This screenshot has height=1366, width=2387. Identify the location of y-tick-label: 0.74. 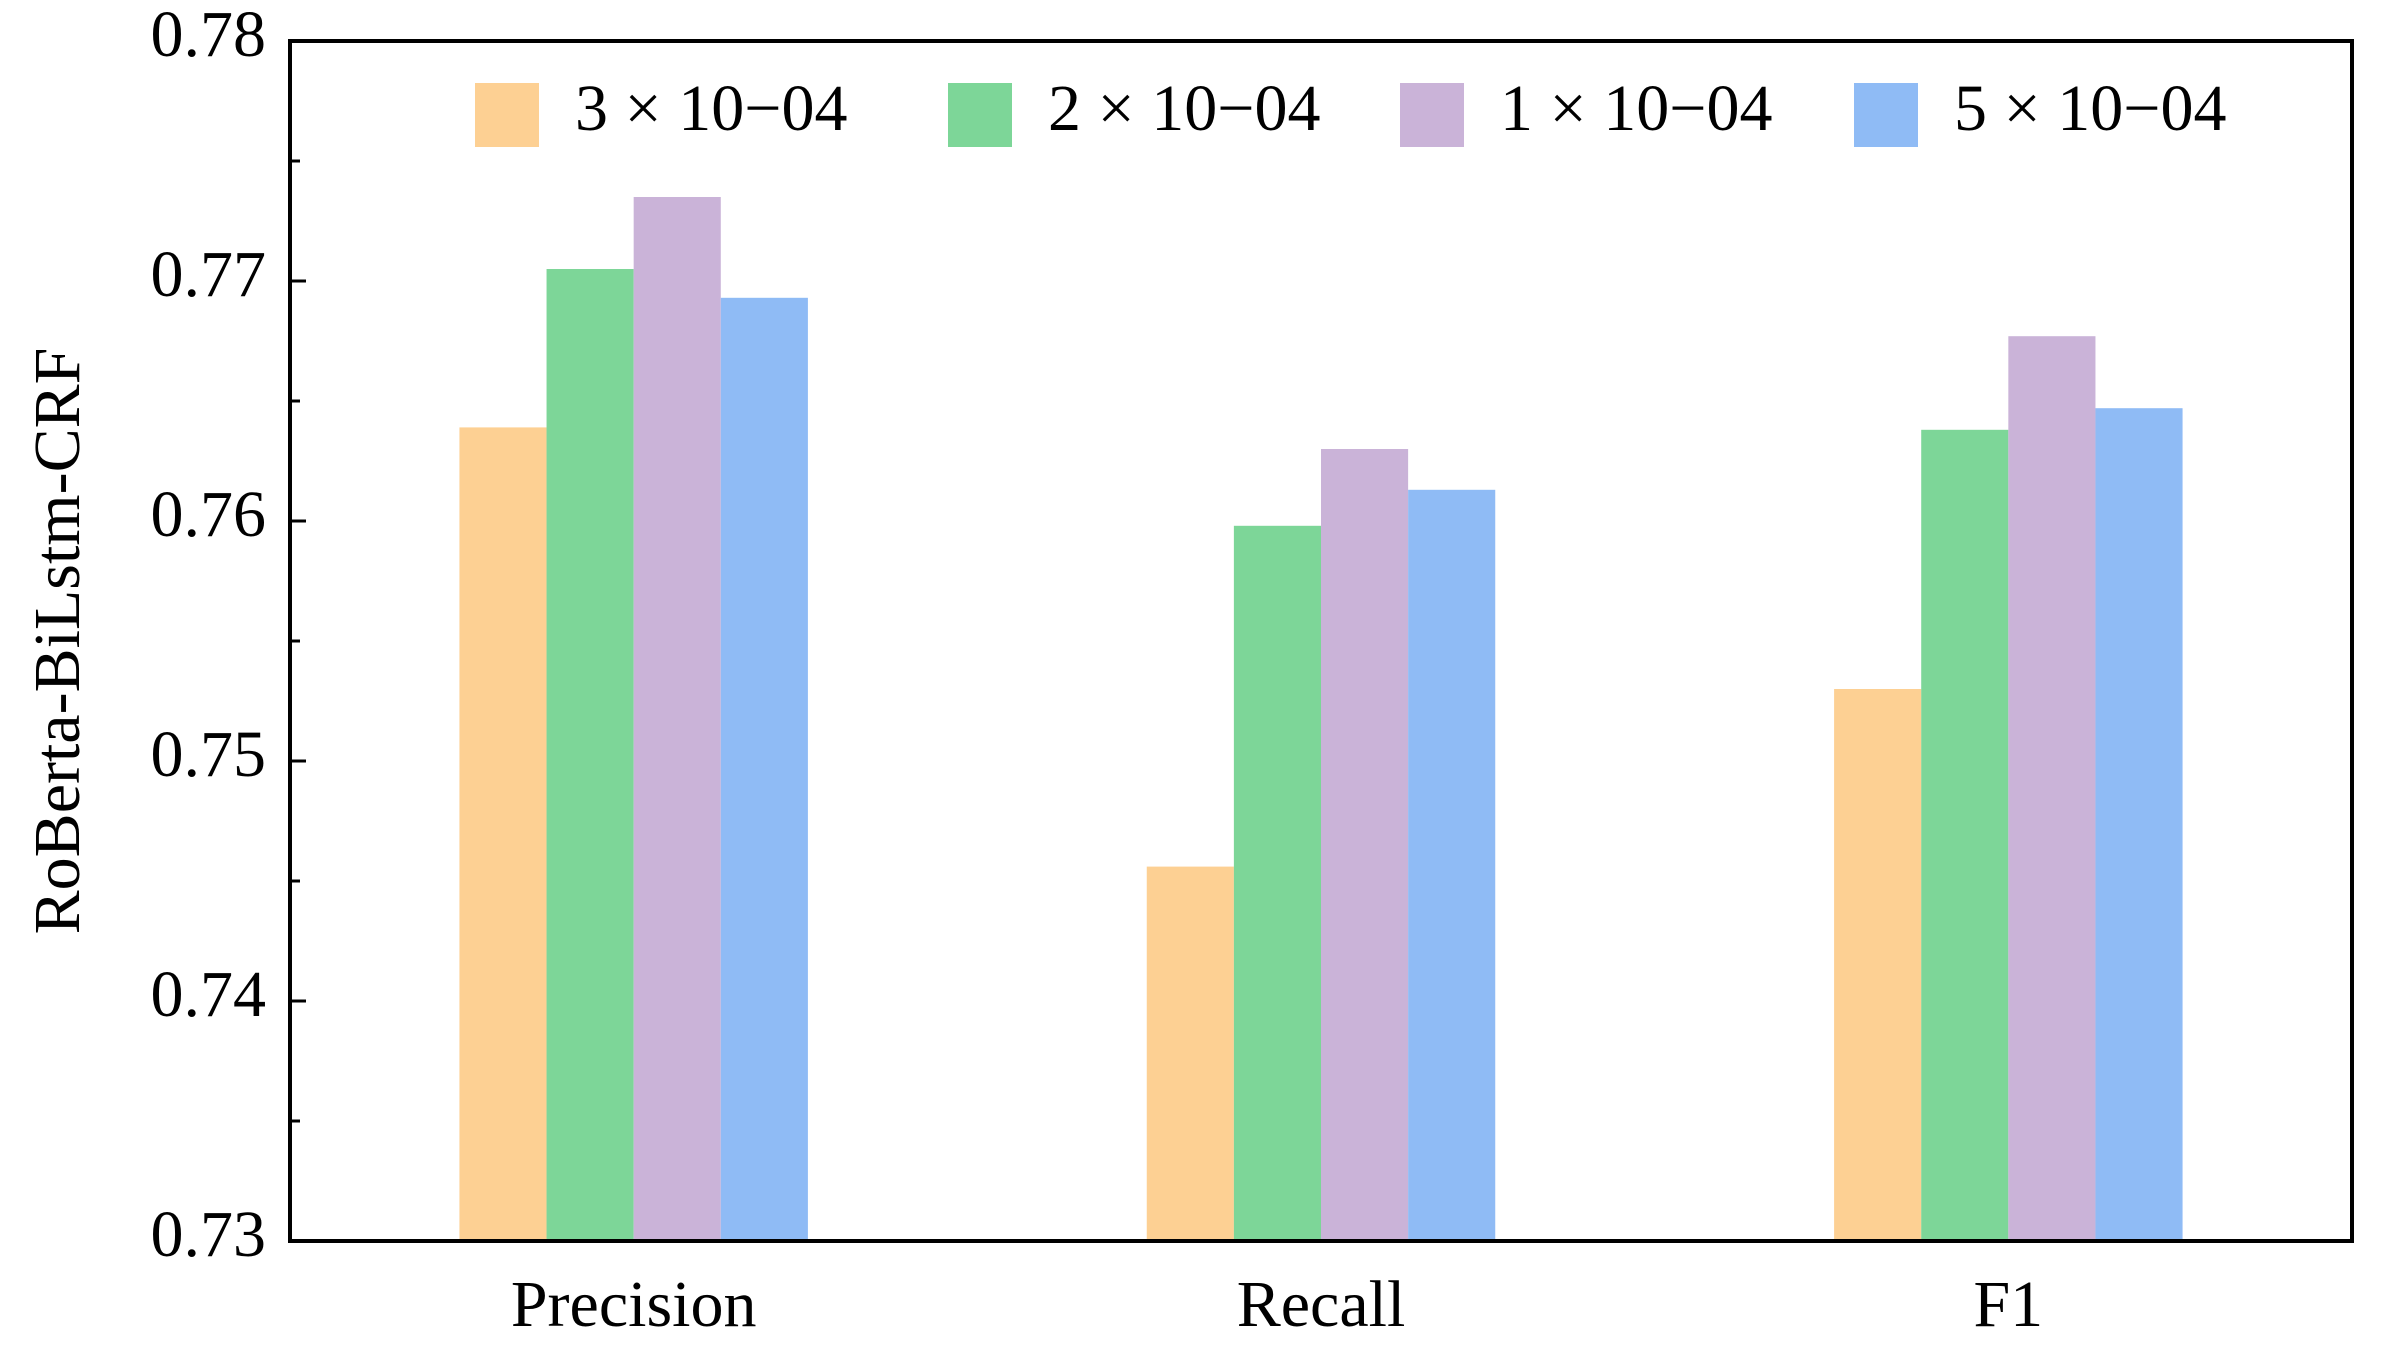
(209, 994).